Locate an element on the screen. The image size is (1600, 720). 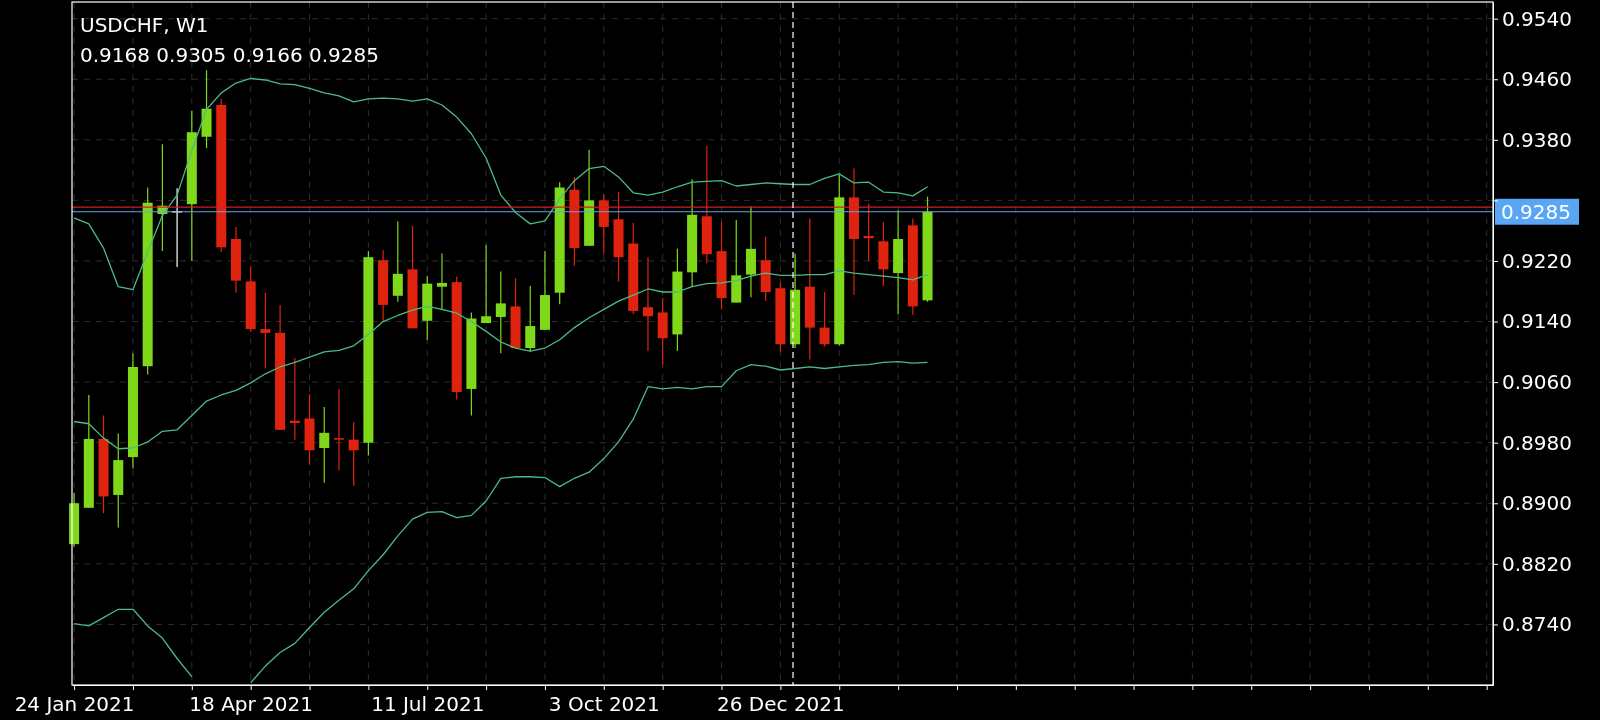
y-tick-label: 0.8740 is located at coordinates (1537, 624).